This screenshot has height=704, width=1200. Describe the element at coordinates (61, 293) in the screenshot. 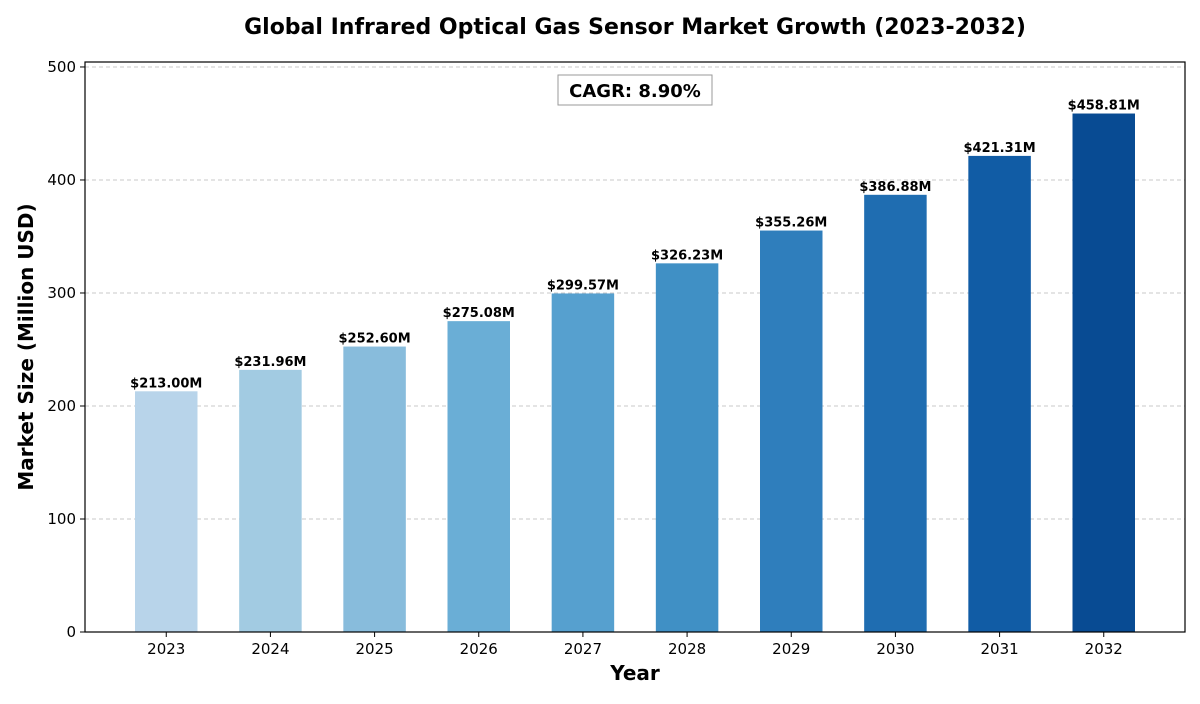

I see `y-tick-label: 300` at that location.